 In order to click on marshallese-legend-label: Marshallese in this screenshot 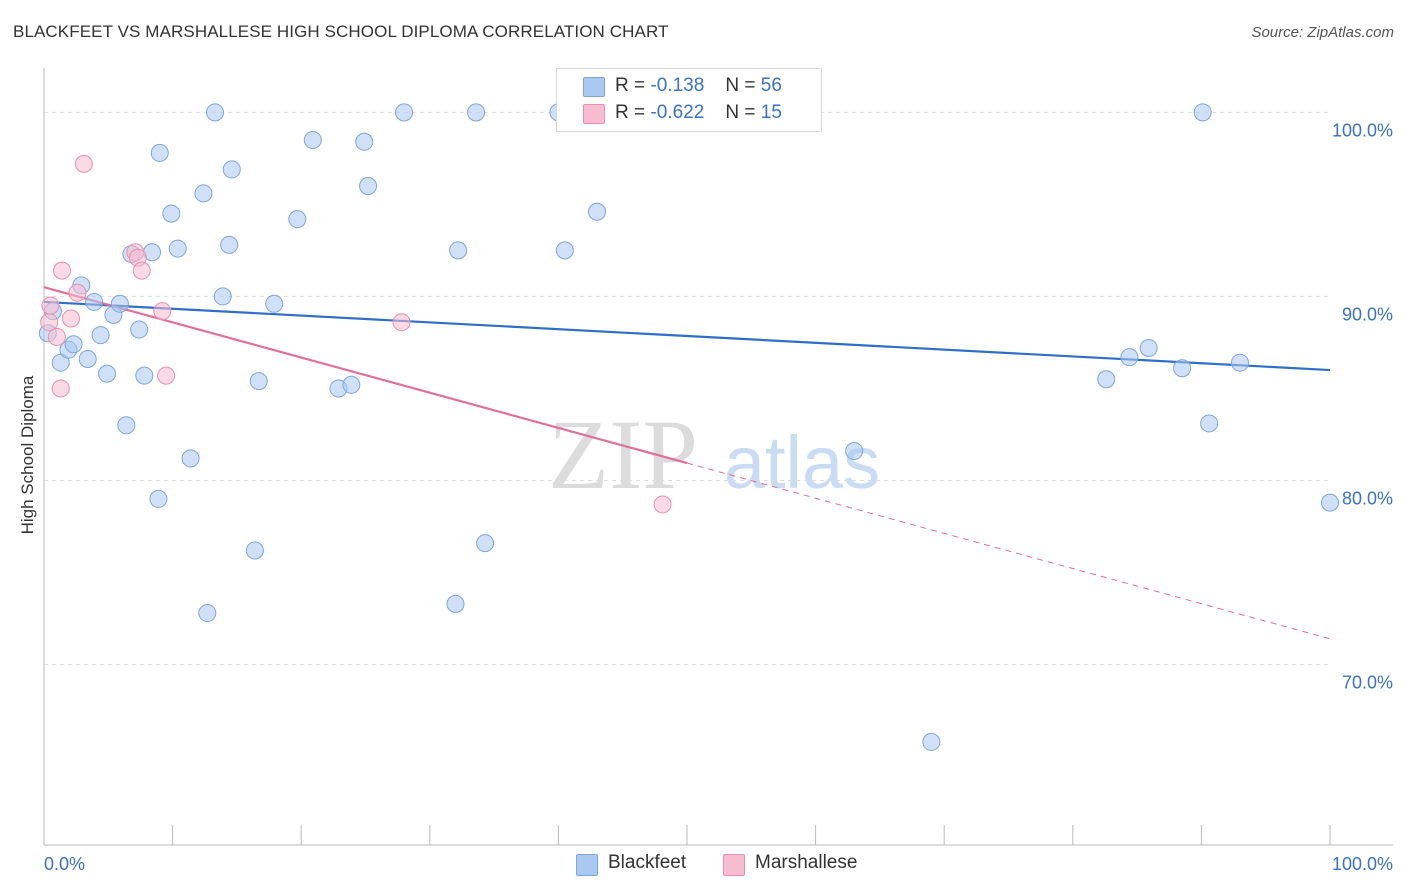, I will do `click(806, 862)`.